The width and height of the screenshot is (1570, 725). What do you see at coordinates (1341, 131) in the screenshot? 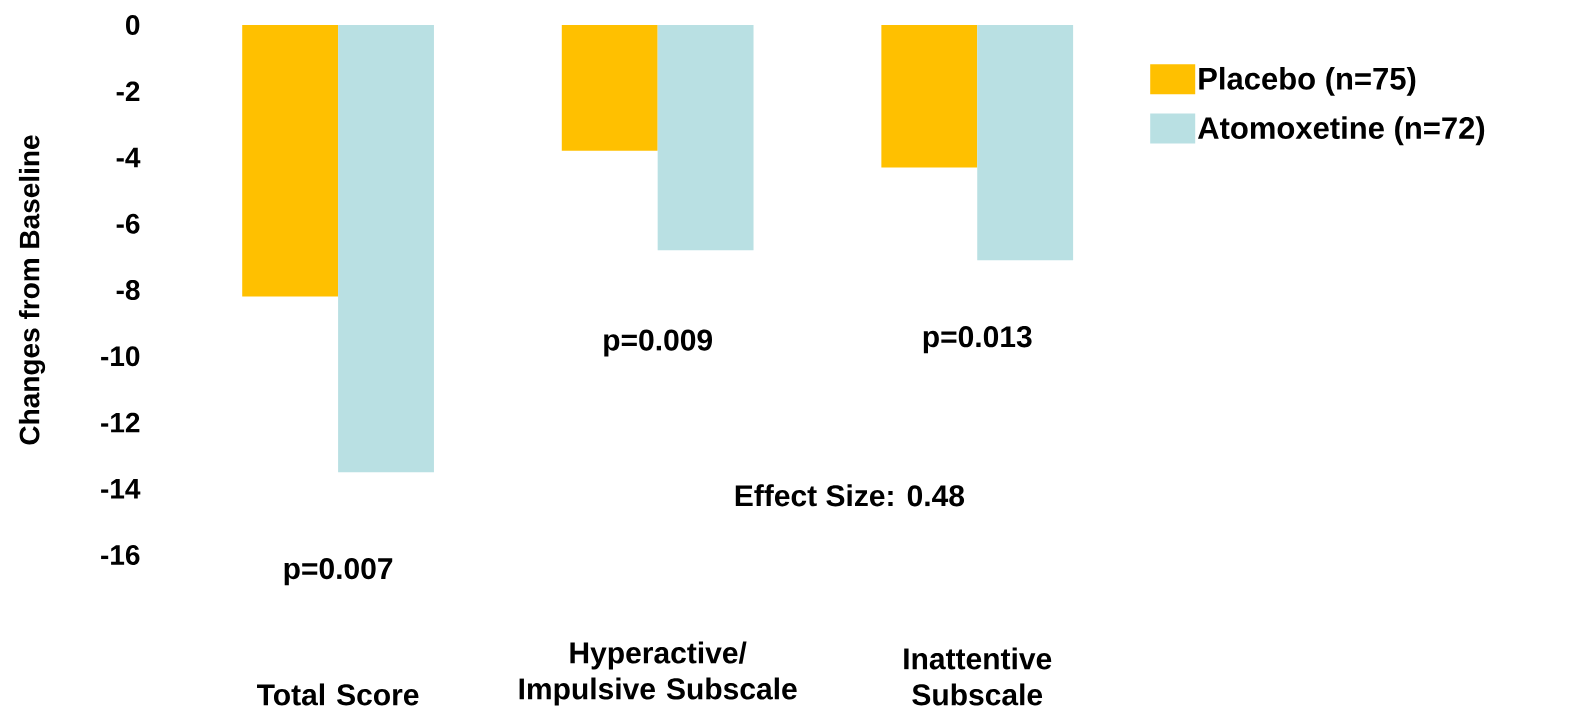
I see `legend-label: Atomoxetine (n=72)` at bounding box center [1341, 131].